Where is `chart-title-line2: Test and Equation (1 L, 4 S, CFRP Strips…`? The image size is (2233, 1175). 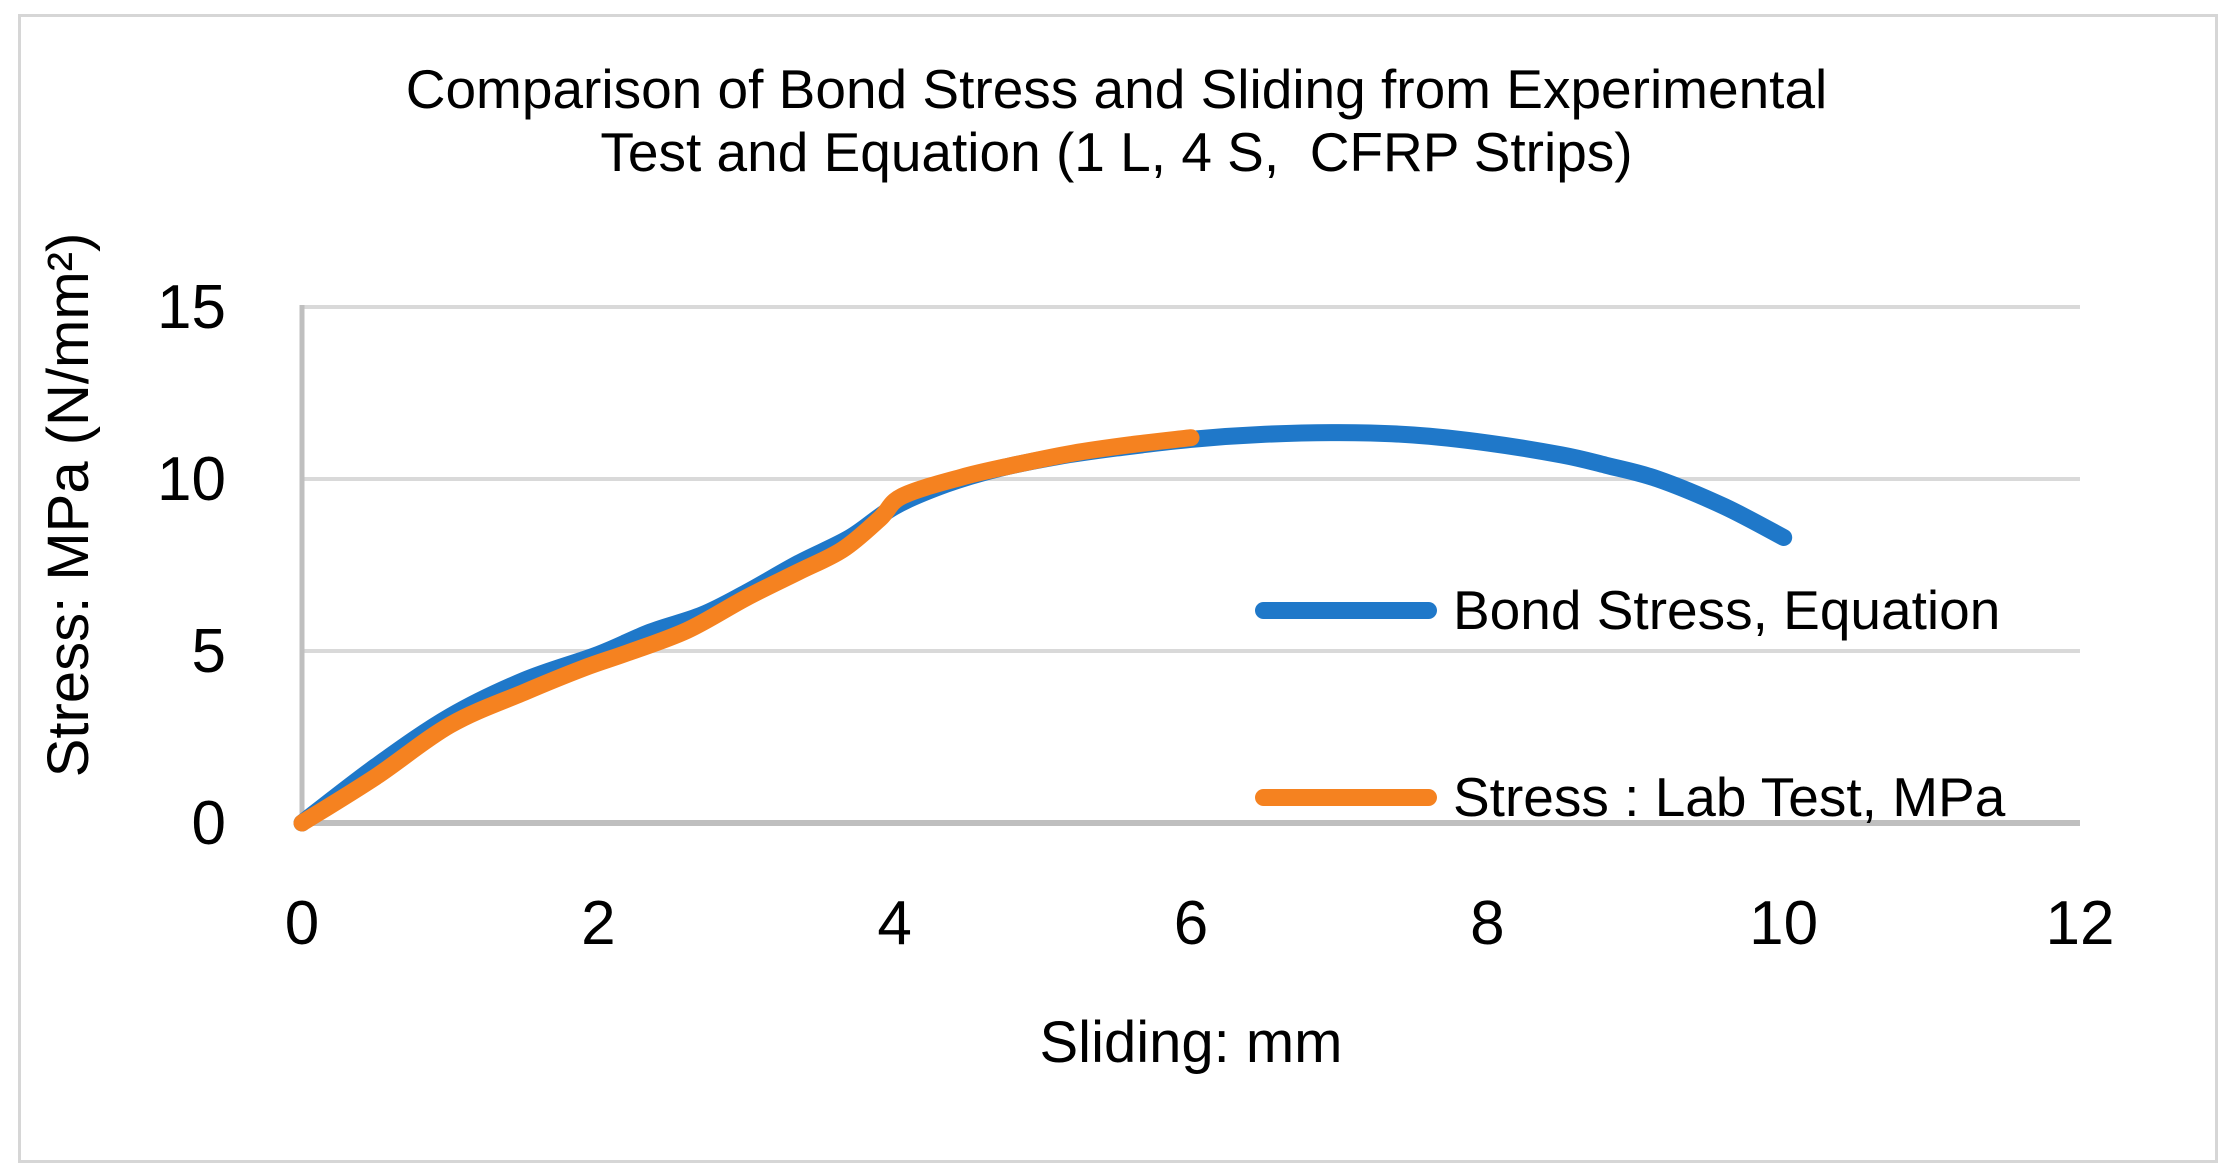
chart-title-line2: Test and Equation (1 L, 4 S, CFRP Strips… is located at coordinates (1116, 152).